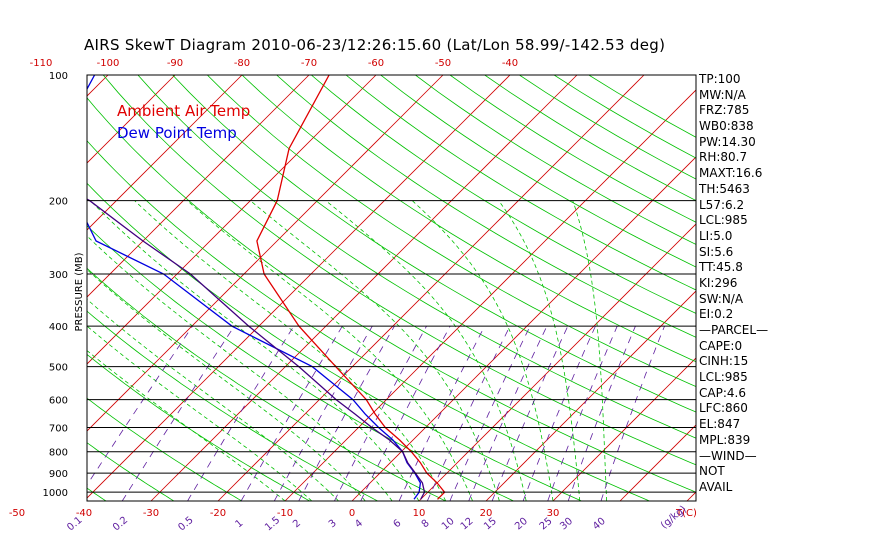  Describe the element at coordinates (724, 361) in the screenshot. I see `stats-item: CINH:15` at that location.